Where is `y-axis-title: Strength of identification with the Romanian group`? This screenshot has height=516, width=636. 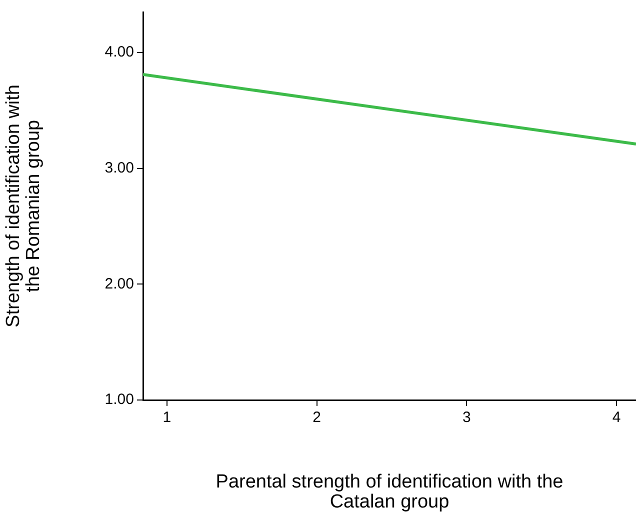
y-axis-title: Strength of identification with the Romanian group is located at coordinates (23, 206).